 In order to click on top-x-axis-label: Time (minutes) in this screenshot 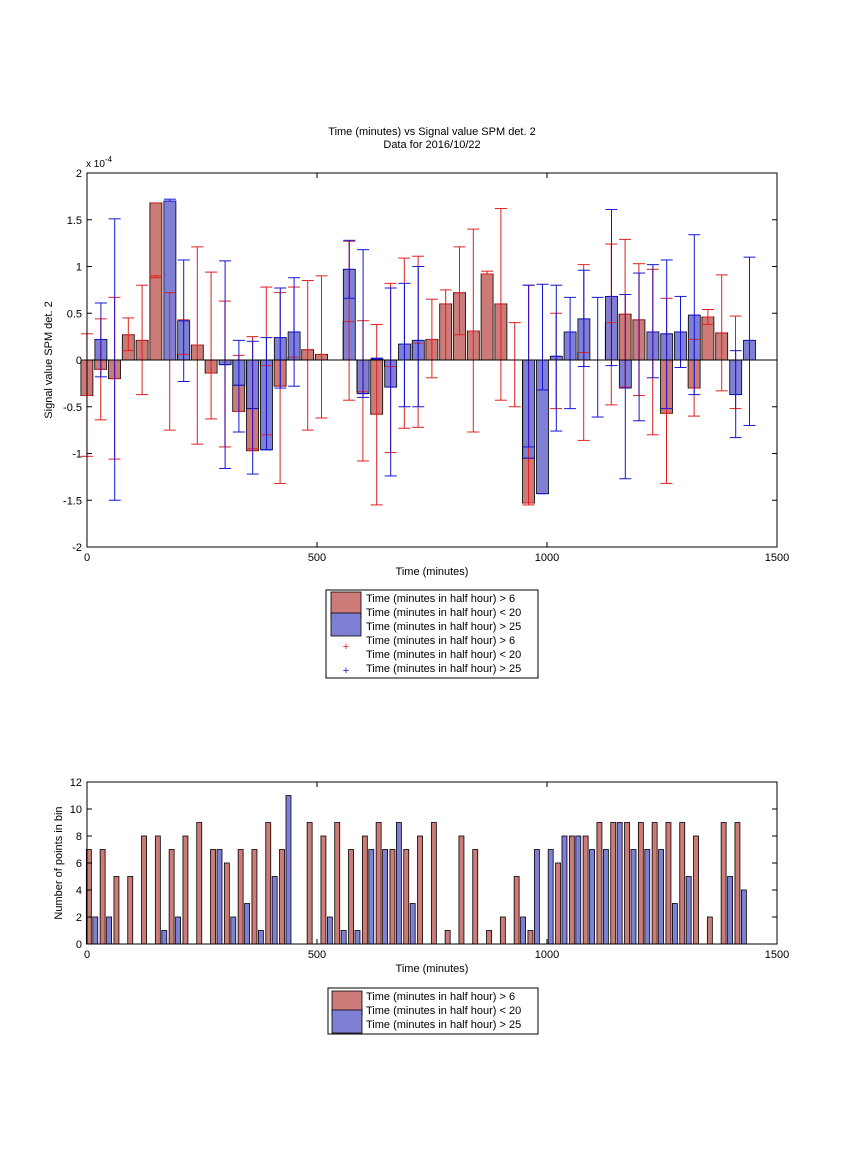, I will do `click(432, 572)`.